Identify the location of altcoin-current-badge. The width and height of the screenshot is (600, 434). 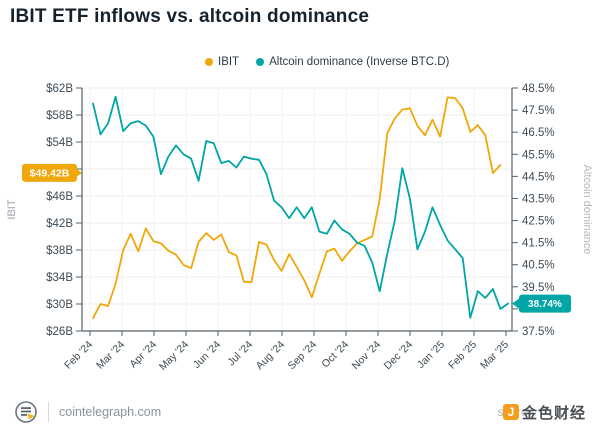
(545, 303).